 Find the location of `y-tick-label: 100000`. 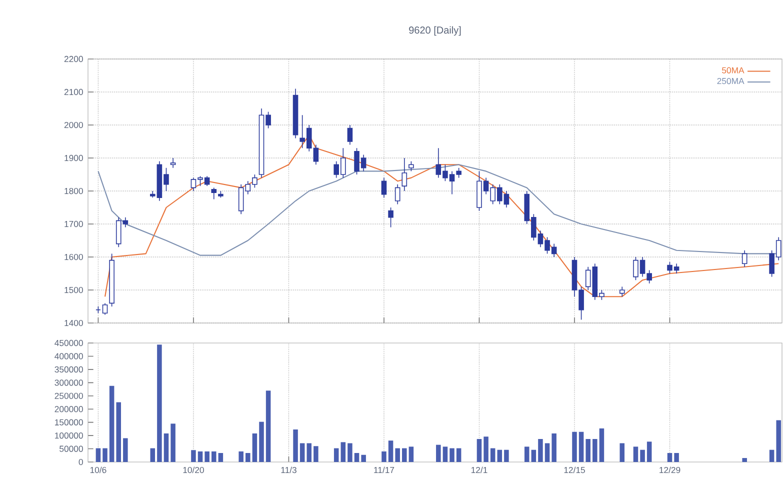

y-tick-label: 100000 is located at coordinates (69, 435).